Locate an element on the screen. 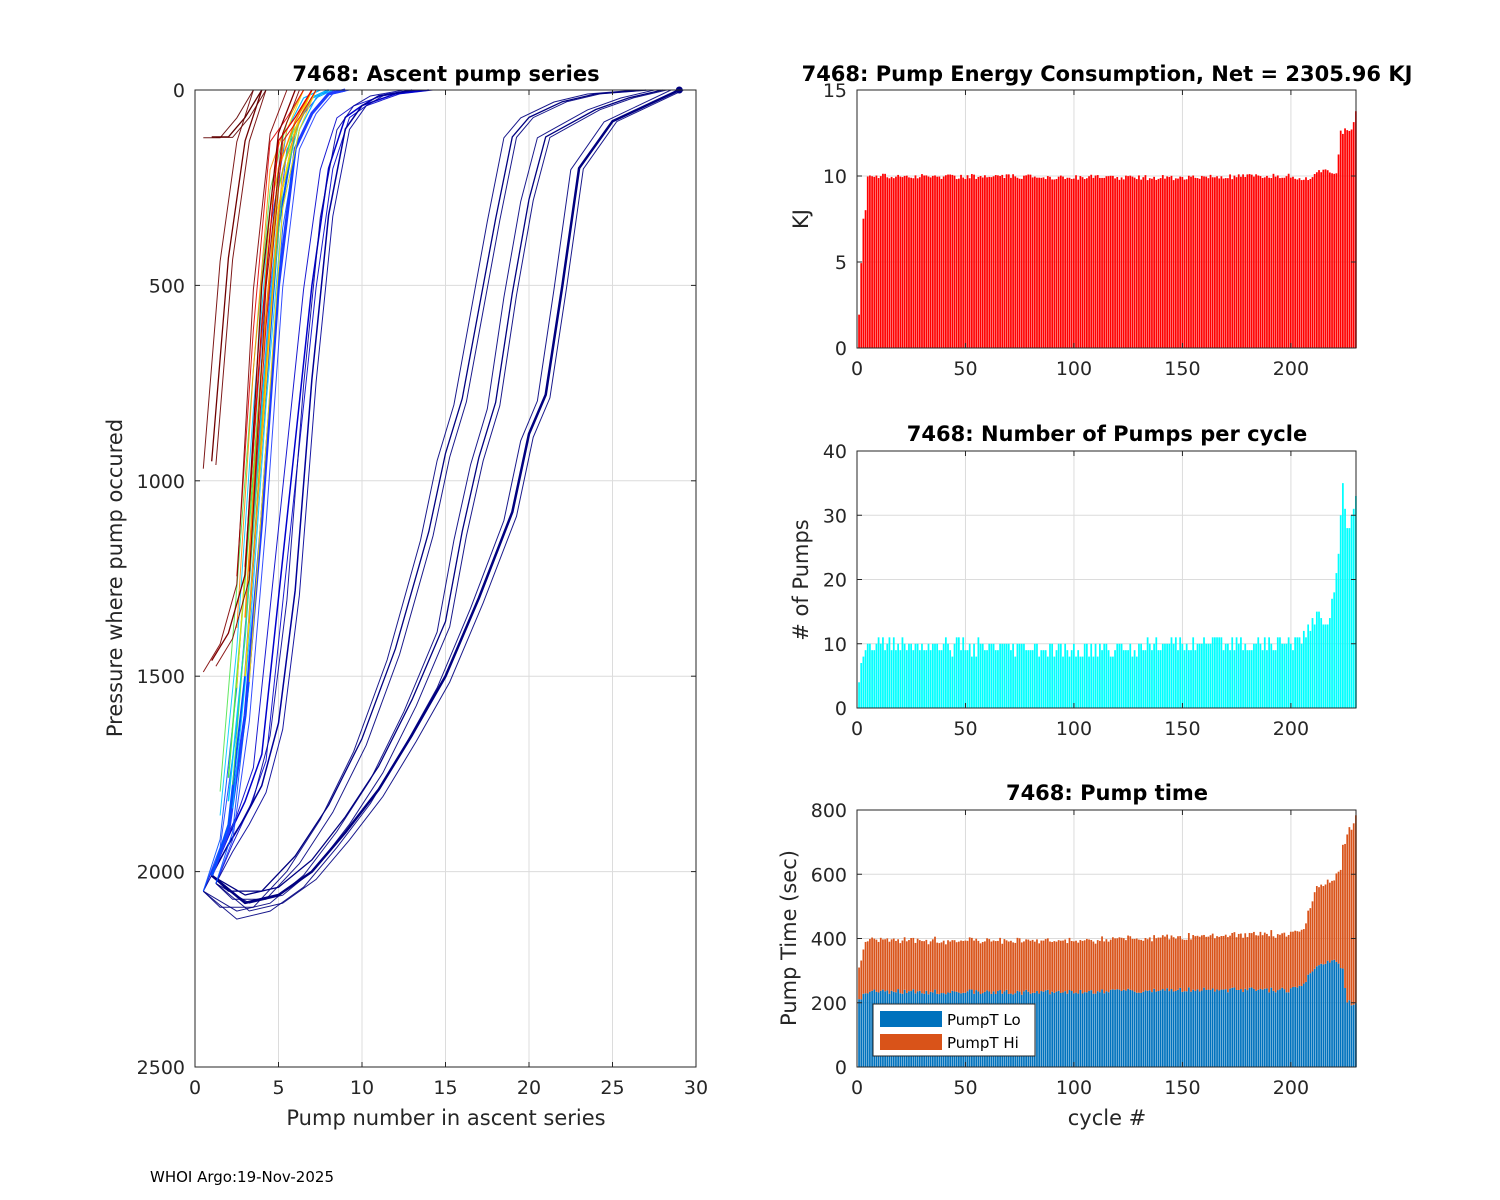 The width and height of the screenshot is (1500, 1200). pumptime-legend: PumpT Lo PumpT Hi is located at coordinates (954, 1030).